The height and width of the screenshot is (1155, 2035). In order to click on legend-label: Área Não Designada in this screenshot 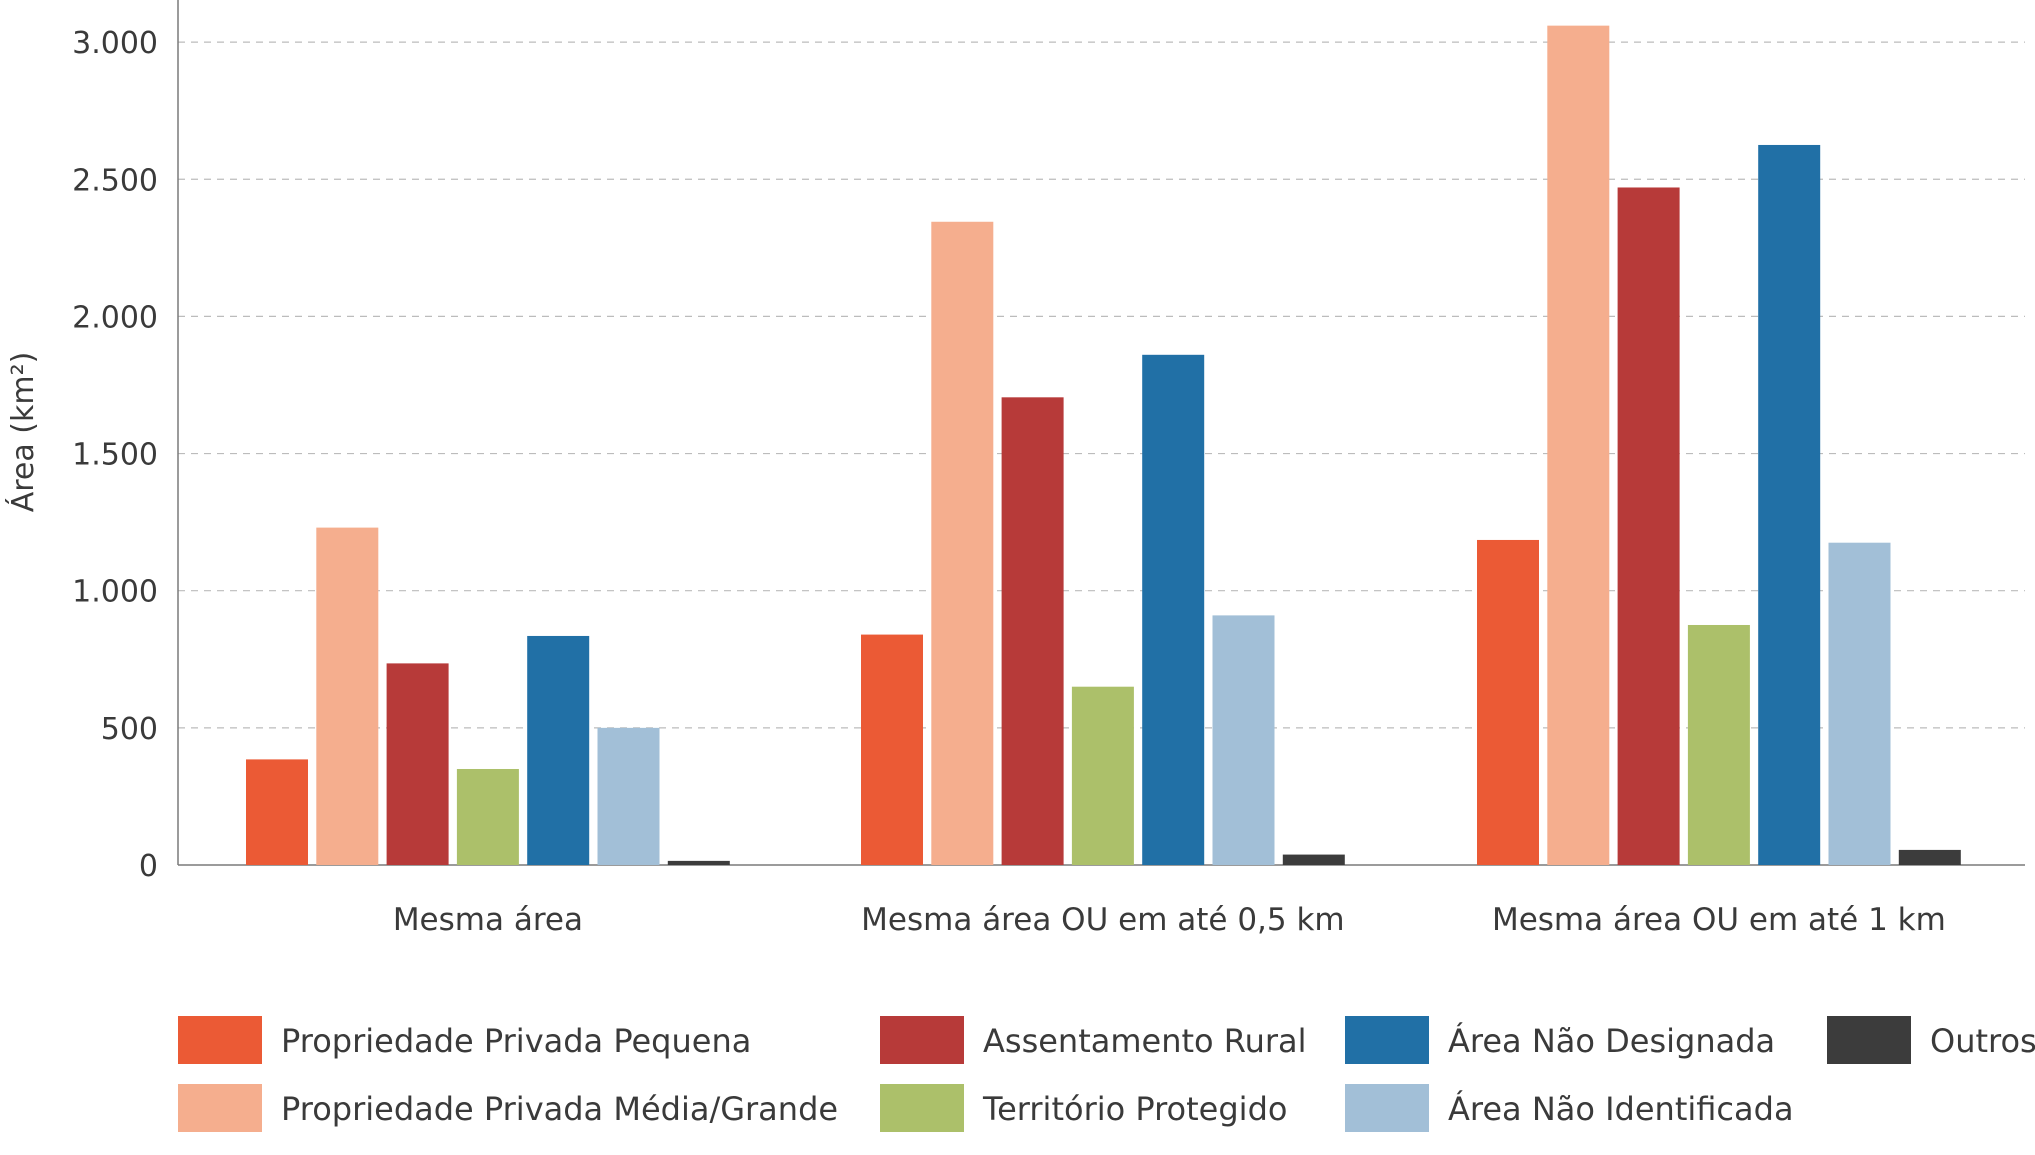, I will do `click(1611, 1041)`.